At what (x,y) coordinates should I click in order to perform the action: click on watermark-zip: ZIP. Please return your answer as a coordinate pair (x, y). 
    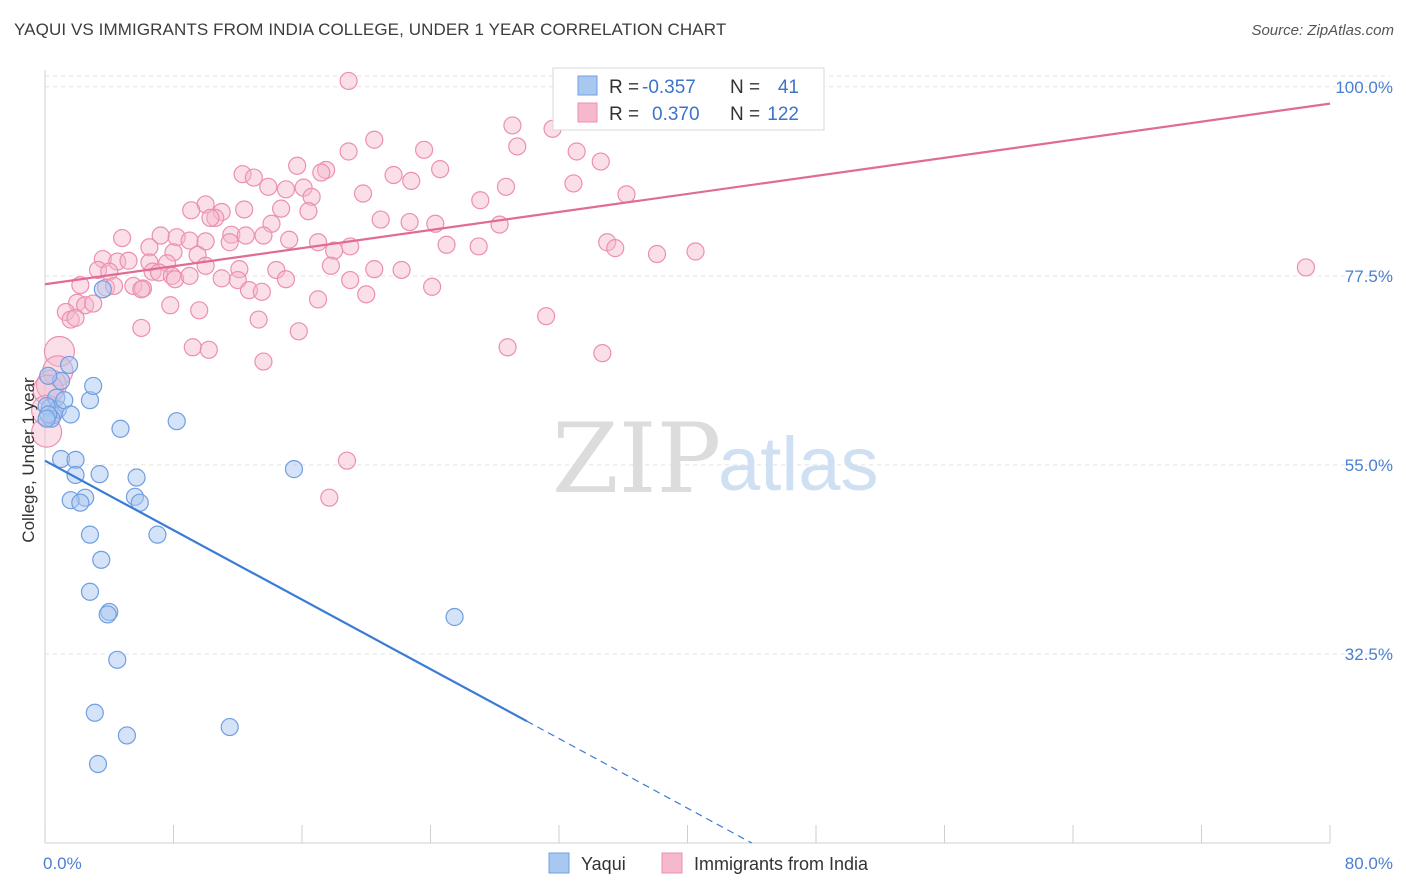
    Looking at the image, I should click on (636, 459).